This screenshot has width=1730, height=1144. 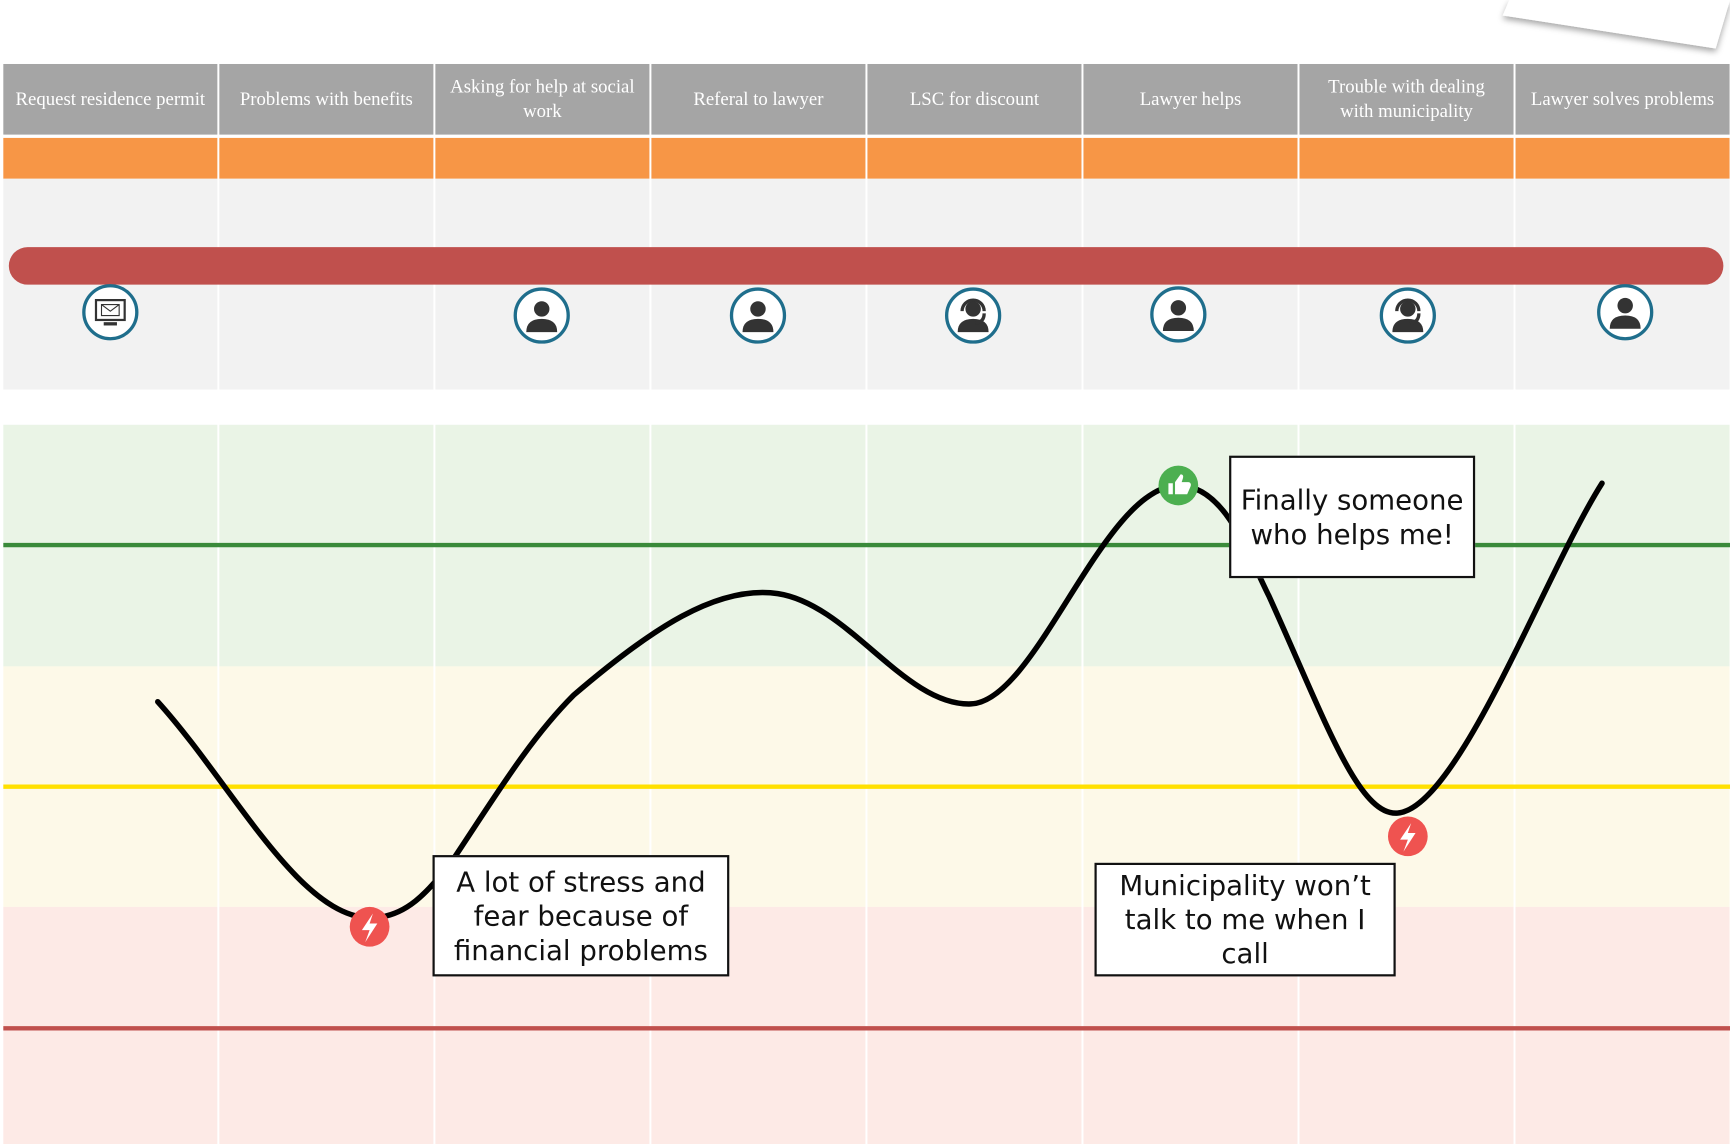 I want to click on stage-label: Request residence permit, so click(x=110, y=99).